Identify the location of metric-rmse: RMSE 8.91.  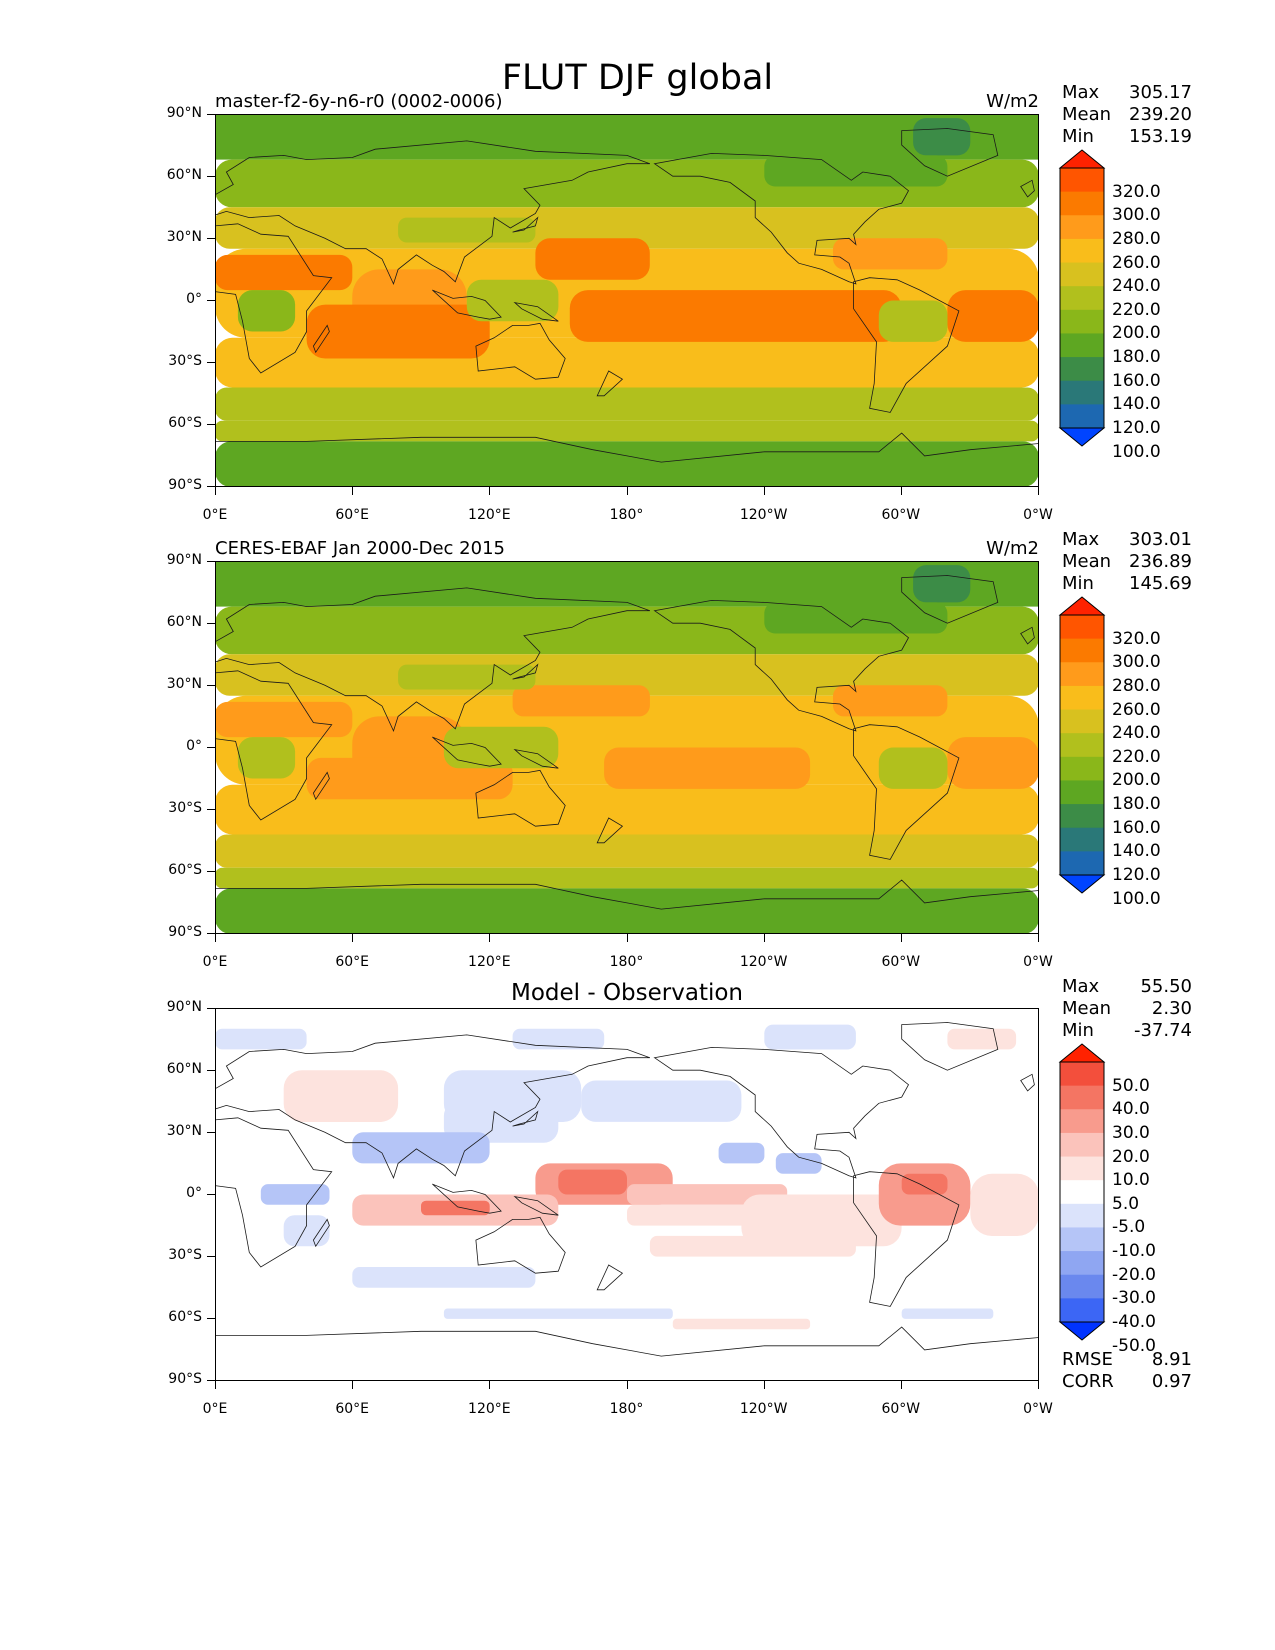
(1127, 1360).